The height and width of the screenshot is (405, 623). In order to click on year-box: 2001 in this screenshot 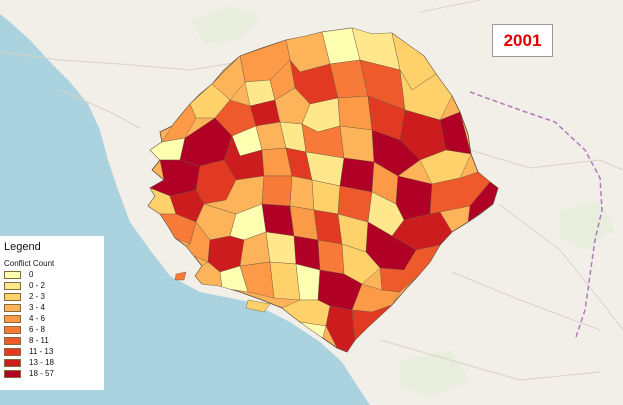, I will do `click(522, 40)`.